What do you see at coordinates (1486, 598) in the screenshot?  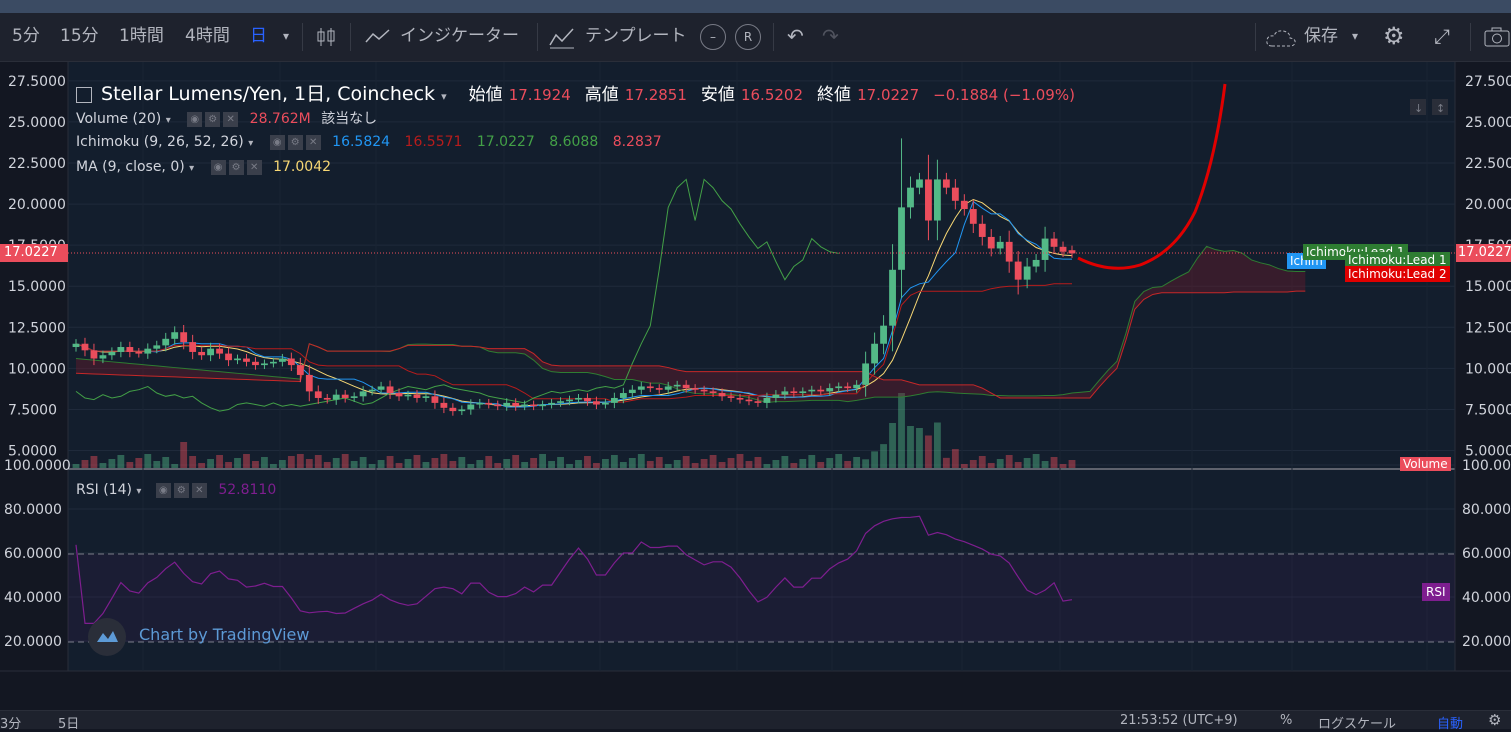 I see `rsi-tick-right: 40.0000` at bounding box center [1486, 598].